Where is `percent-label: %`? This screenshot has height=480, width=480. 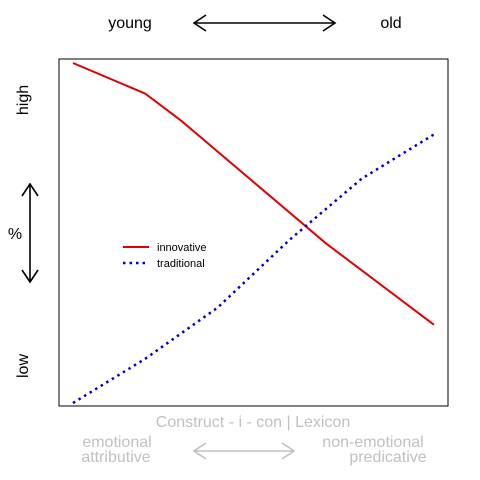
percent-label: % is located at coordinates (15, 234).